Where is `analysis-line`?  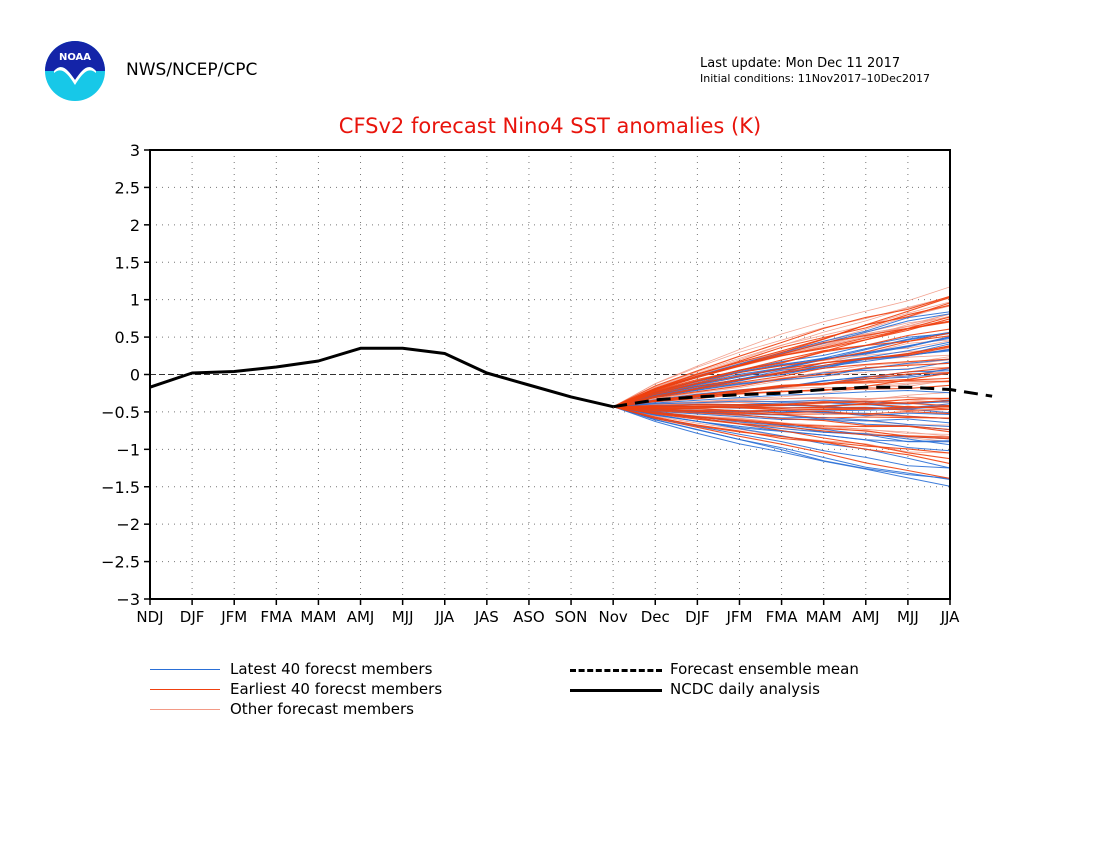
analysis-line is located at coordinates (381, 377).